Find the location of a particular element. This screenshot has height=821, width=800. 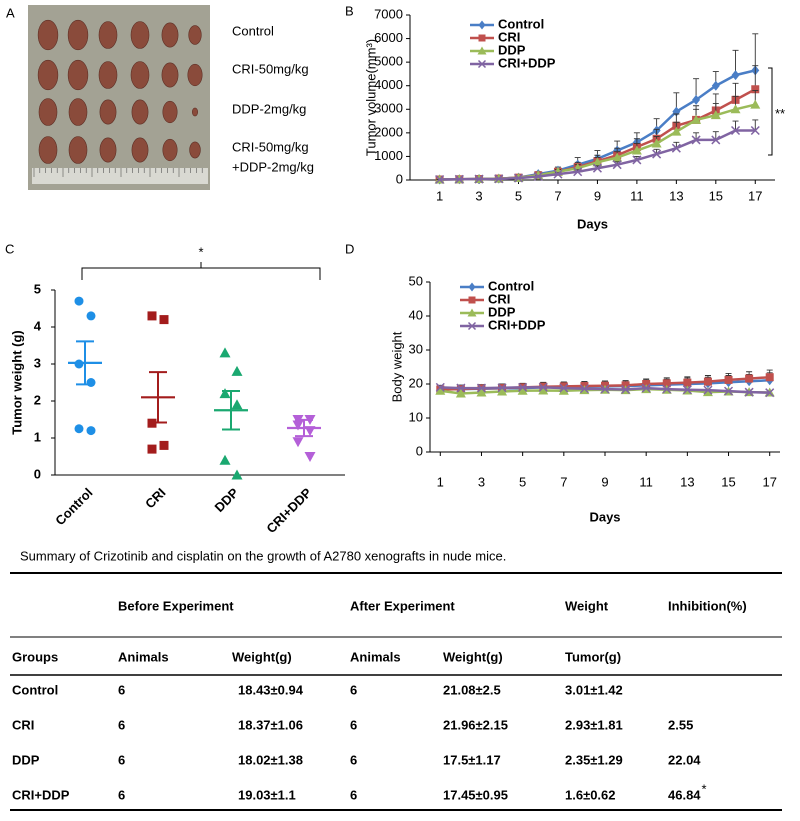

y-tick-label: 5 is located at coordinates (37, 288).